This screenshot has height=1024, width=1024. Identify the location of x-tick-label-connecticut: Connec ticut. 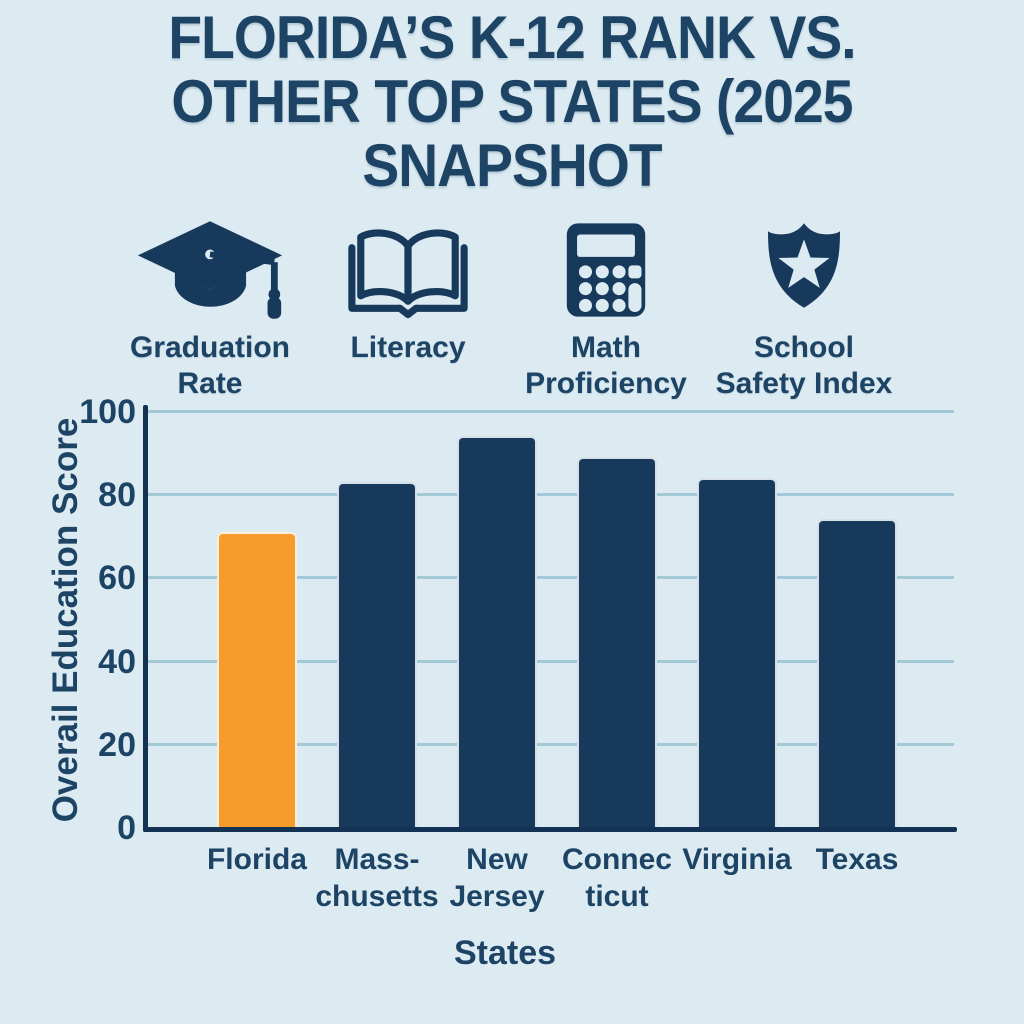
(617, 878).